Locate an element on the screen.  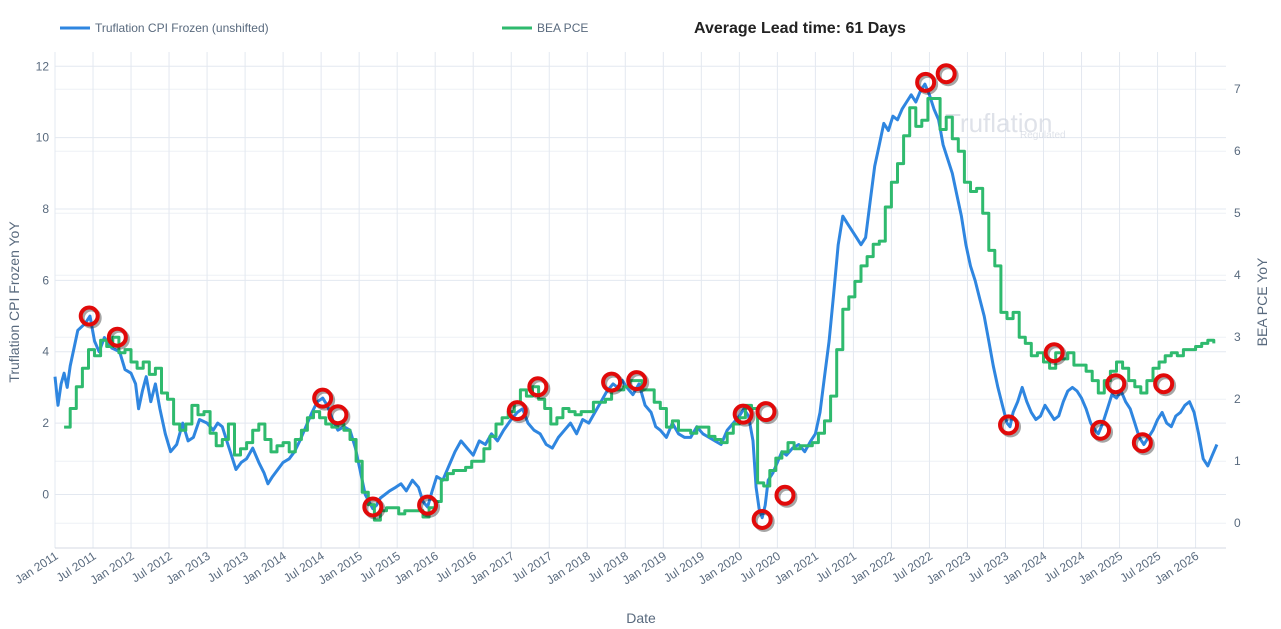
x-tick-label: Jan 2014 is located at coordinates (264, 568).